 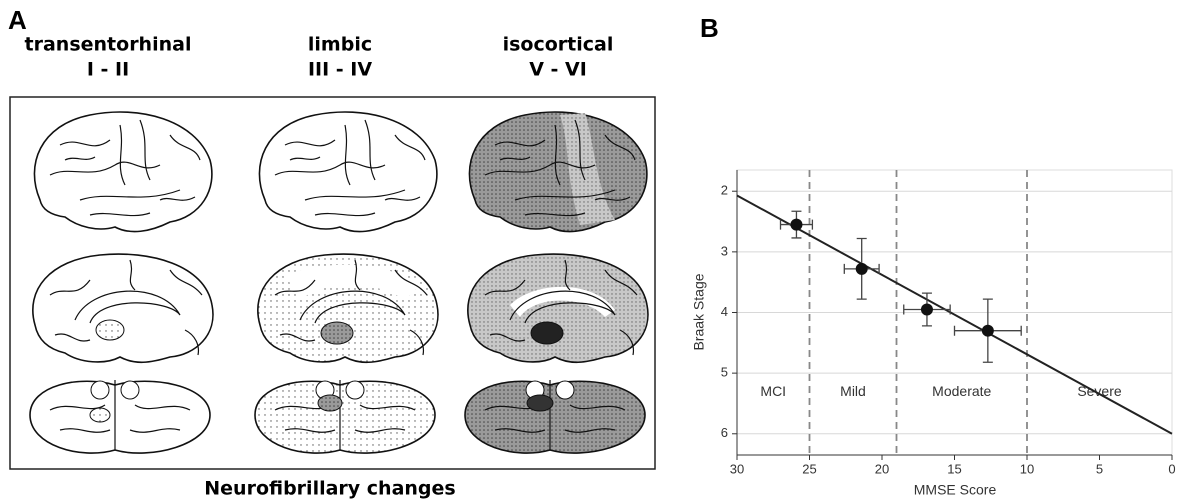 I want to click on panel-label: B, so click(x=709, y=28).